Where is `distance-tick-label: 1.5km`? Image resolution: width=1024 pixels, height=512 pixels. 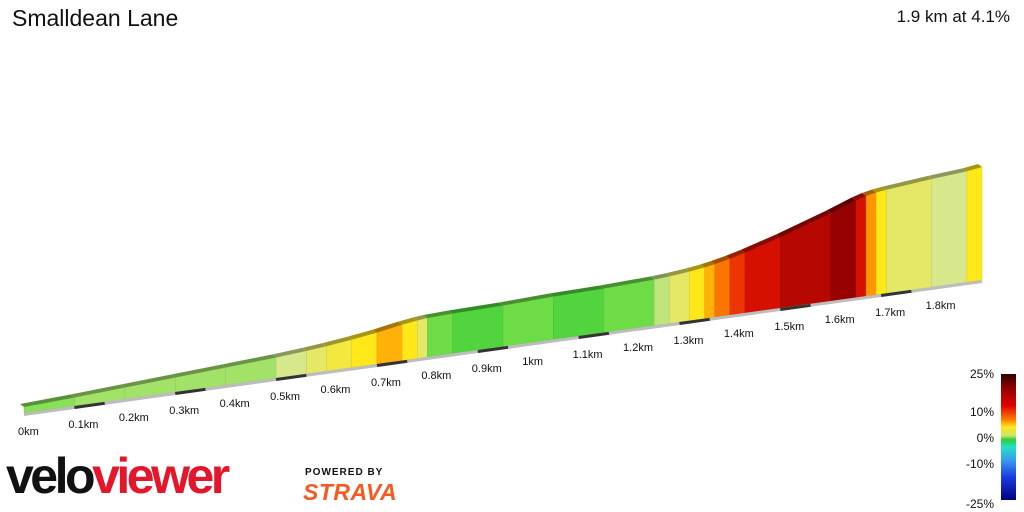 distance-tick-label: 1.5km is located at coordinates (789, 327).